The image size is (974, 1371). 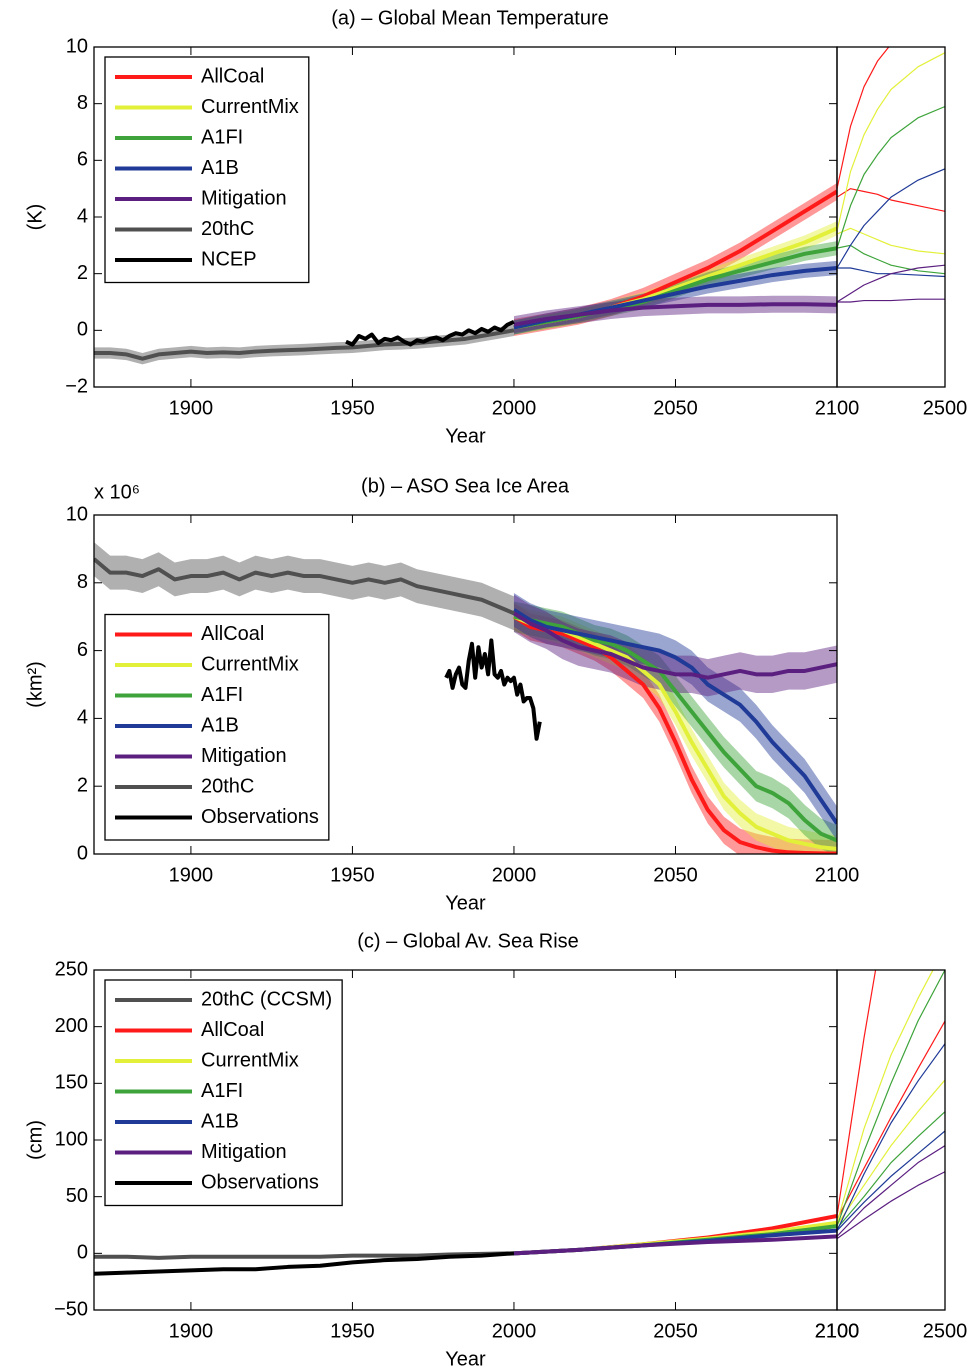 What do you see at coordinates (227, 786) in the screenshot?
I see `legend-label: 20thC` at bounding box center [227, 786].